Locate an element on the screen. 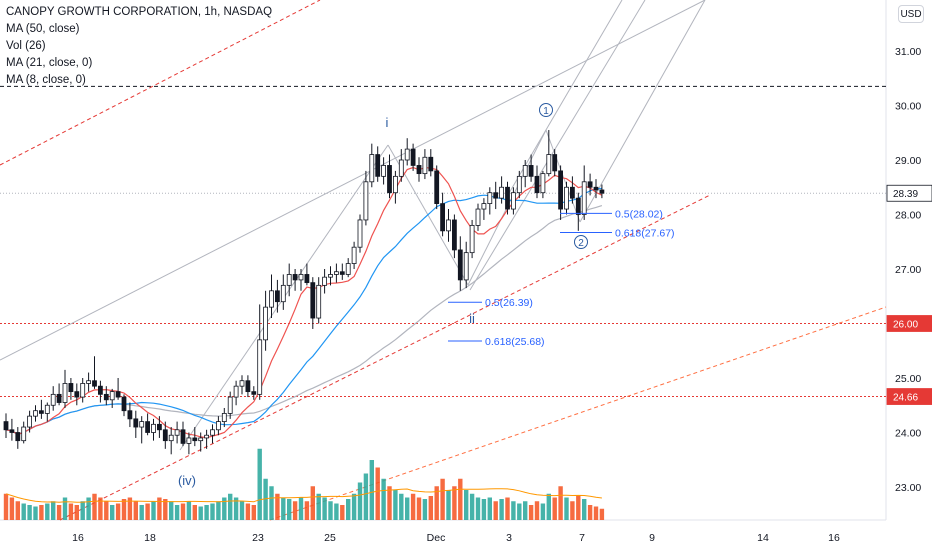  price-tag-label-2: 24.66 is located at coordinates (905, 398).